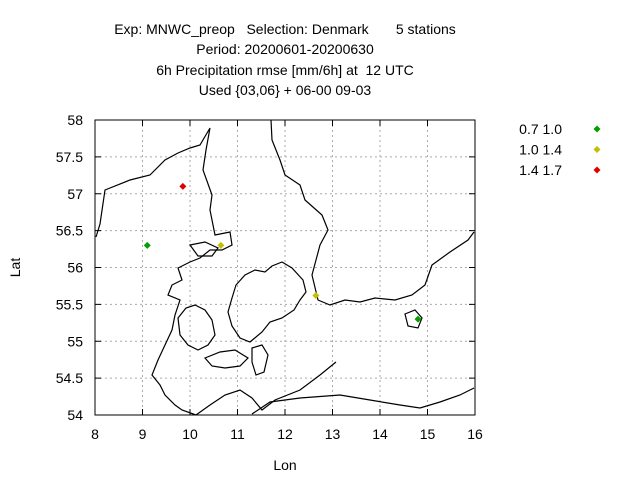  I want to click on coastline-jutland, so click(164, 271).